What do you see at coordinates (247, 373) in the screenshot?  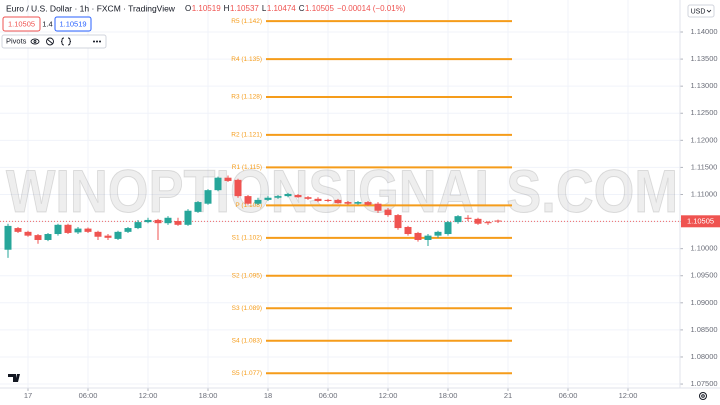 I see `pivot-label: S5 (1.077)` at bounding box center [247, 373].